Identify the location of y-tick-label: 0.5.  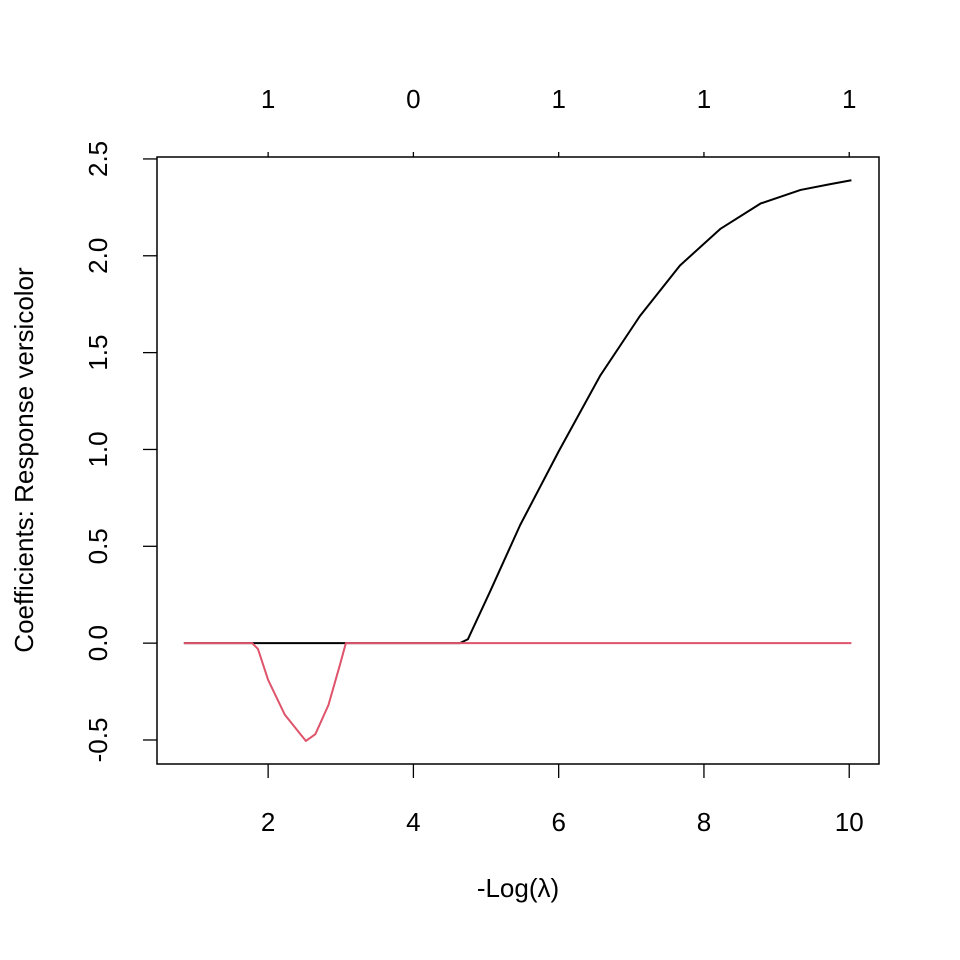
(98, 546).